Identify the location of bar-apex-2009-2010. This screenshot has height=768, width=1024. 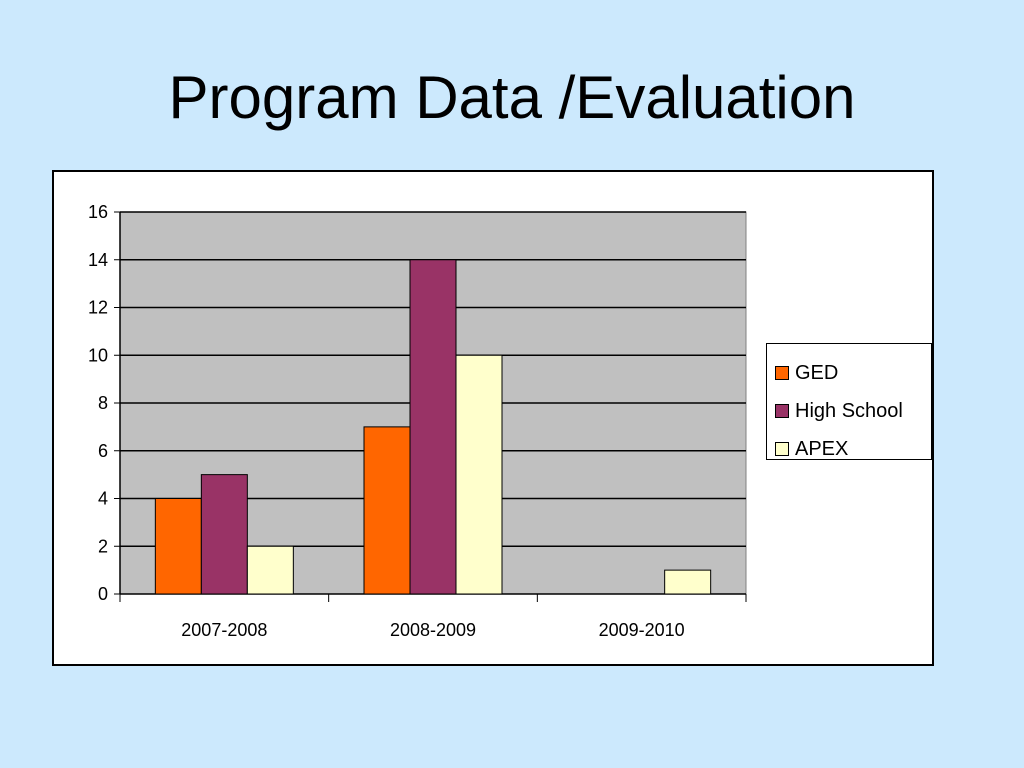
(688, 582).